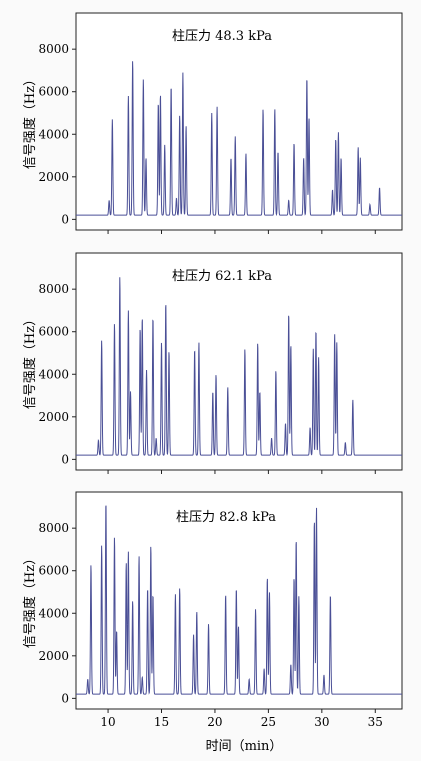 The width and height of the screenshot is (421, 761). Describe the element at coordinates (222, 36) in the screenshot. I see `panel-annotation: 柱压力 48.3 kPa` at that location.